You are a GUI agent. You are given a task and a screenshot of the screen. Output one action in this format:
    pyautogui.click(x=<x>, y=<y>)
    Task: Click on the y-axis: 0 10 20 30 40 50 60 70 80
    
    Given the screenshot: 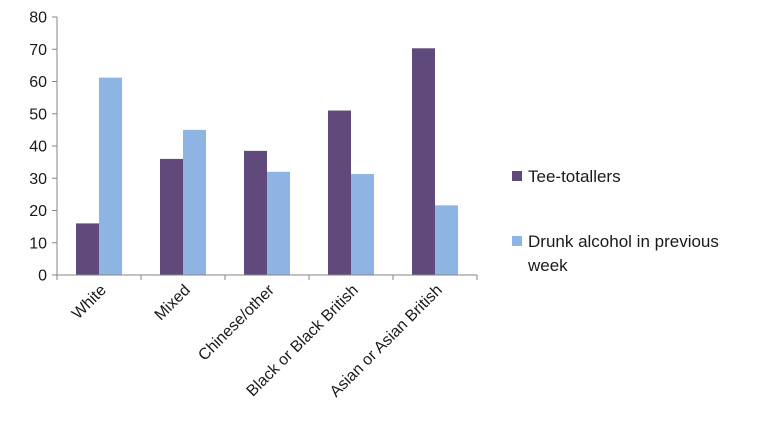 What is the action you would take?
    pyautogui.click(x=43, y=147)
    